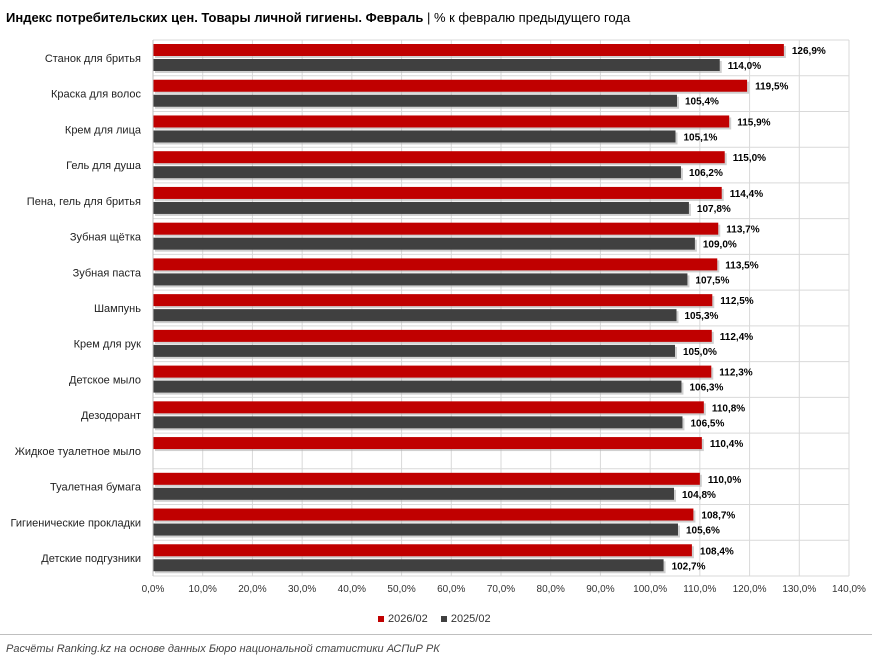  I want to click on data-label-2026: 110,0%, so click(724, 480).